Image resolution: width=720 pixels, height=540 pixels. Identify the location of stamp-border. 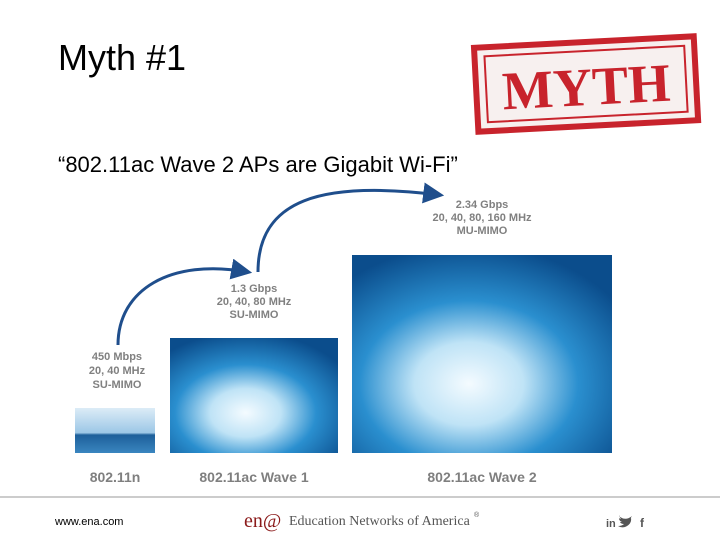
(586, 84).